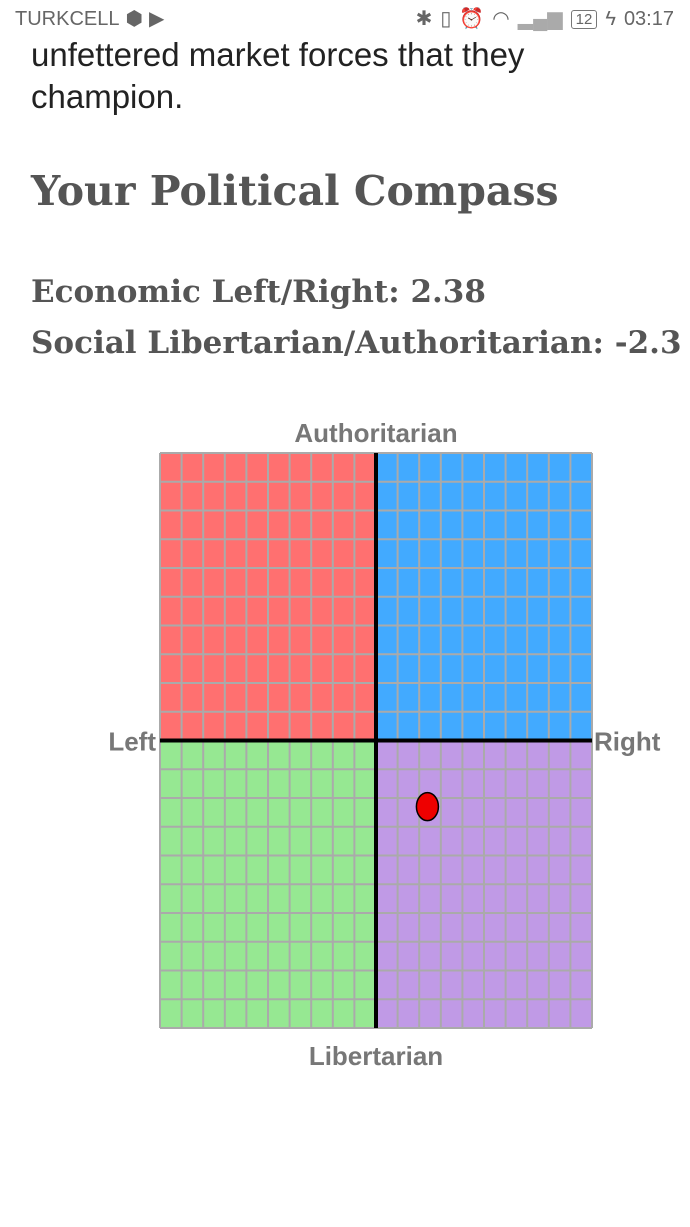 This screenshot has height=1227, width=690. What do you see at coordinates (424, 19) in the screenshot?
I see `bluetooth-icon: ✱` at bounding box center [424, 19].